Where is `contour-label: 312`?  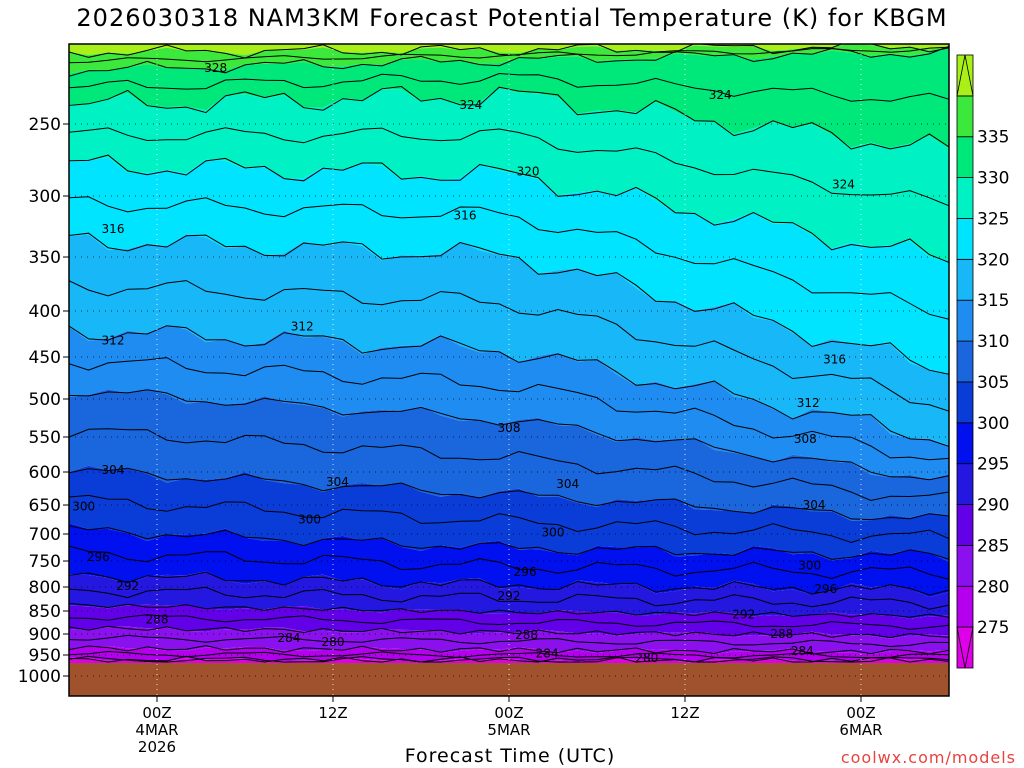 contour-label: 312 is located at coordinates (808, 403).